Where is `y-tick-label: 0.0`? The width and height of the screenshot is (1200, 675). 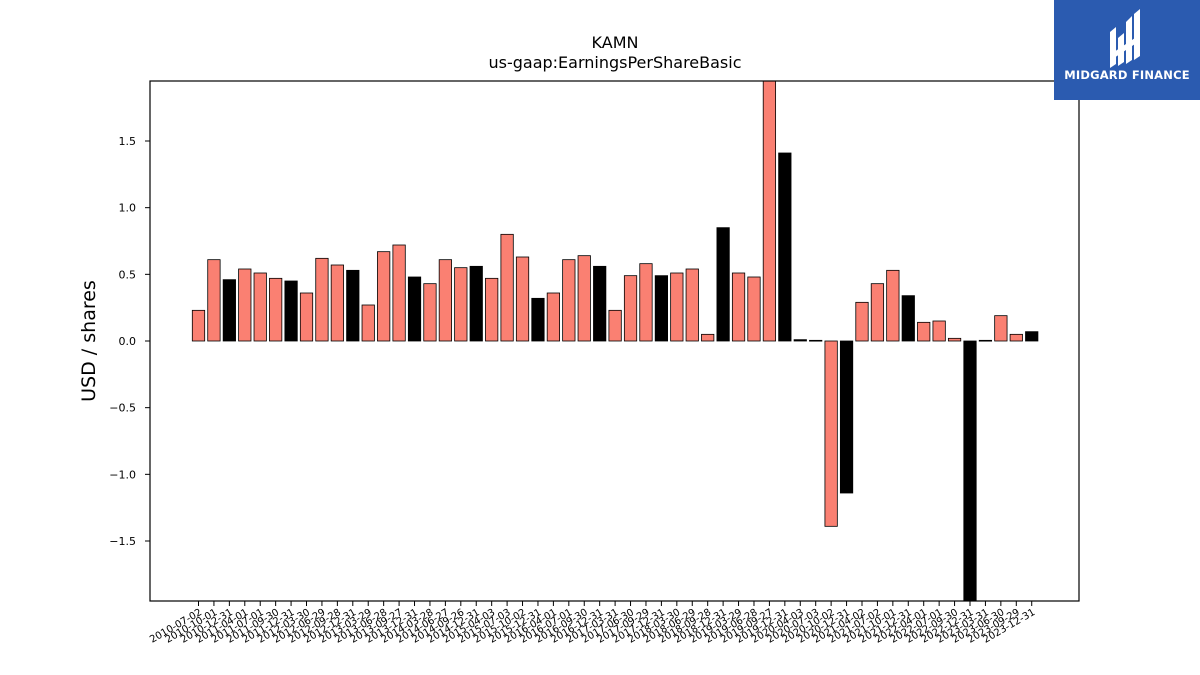 y-tick-label: 0.0 is located at coordinates (128, 341).